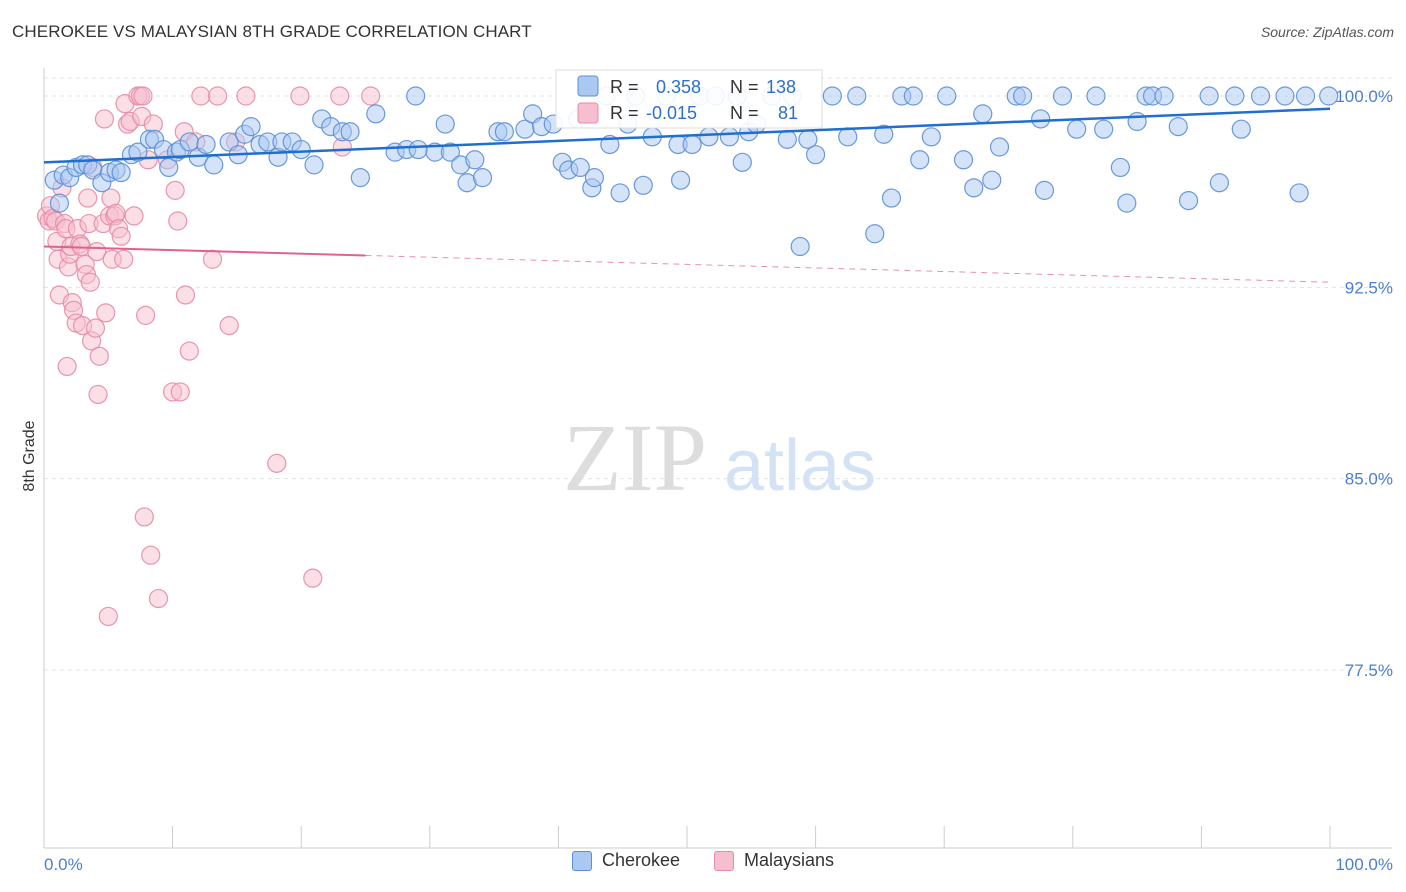  What do you see at coordinates (781, 87) in the screenshot?
I see `stats-n-value-cherokee: 138` at bounding box center [781, 87].